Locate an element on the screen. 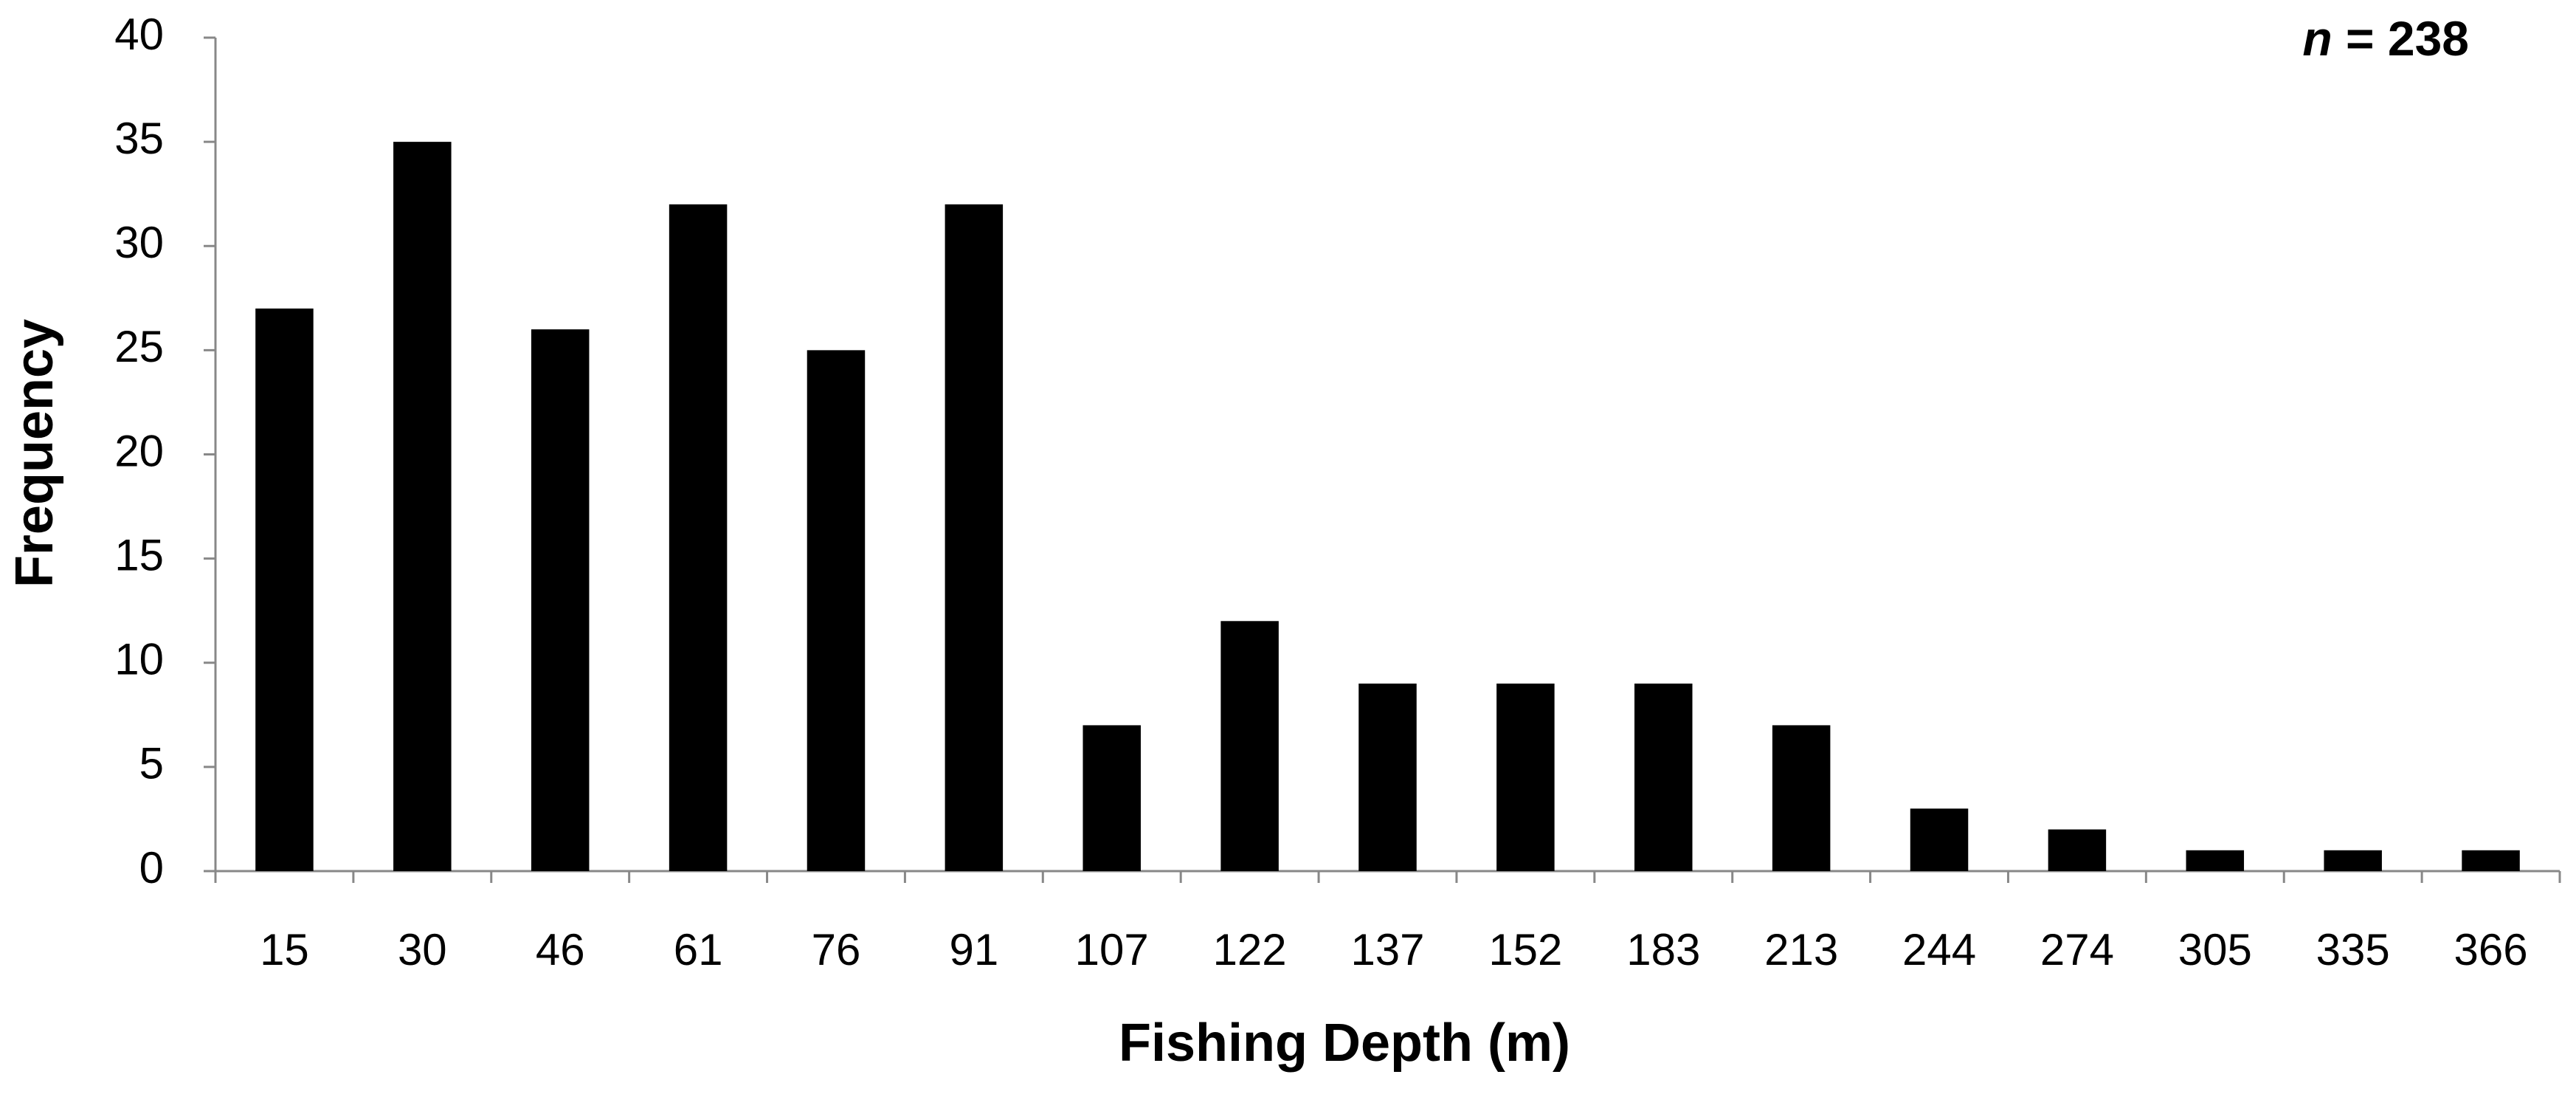  x-tick-label: 76 is located at coordinates (837, 949).